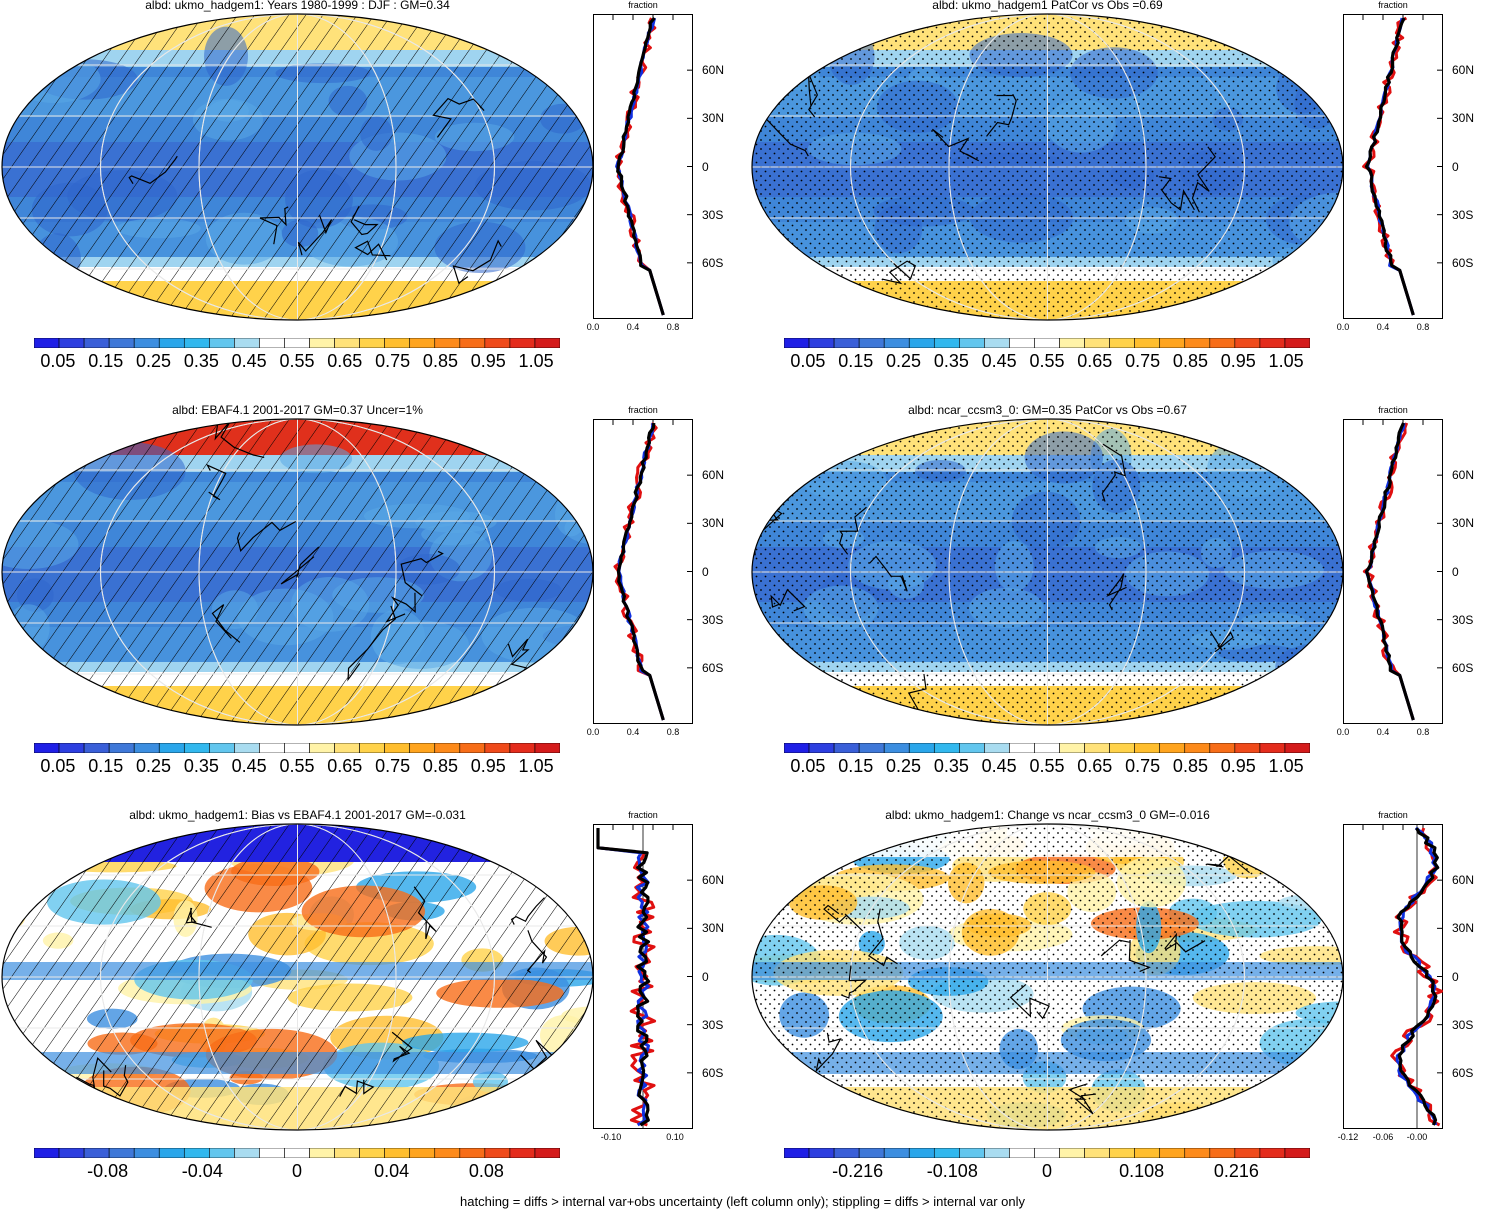  I want to click on colorbar-tick-label: 0.108, so click(1142, 1171).